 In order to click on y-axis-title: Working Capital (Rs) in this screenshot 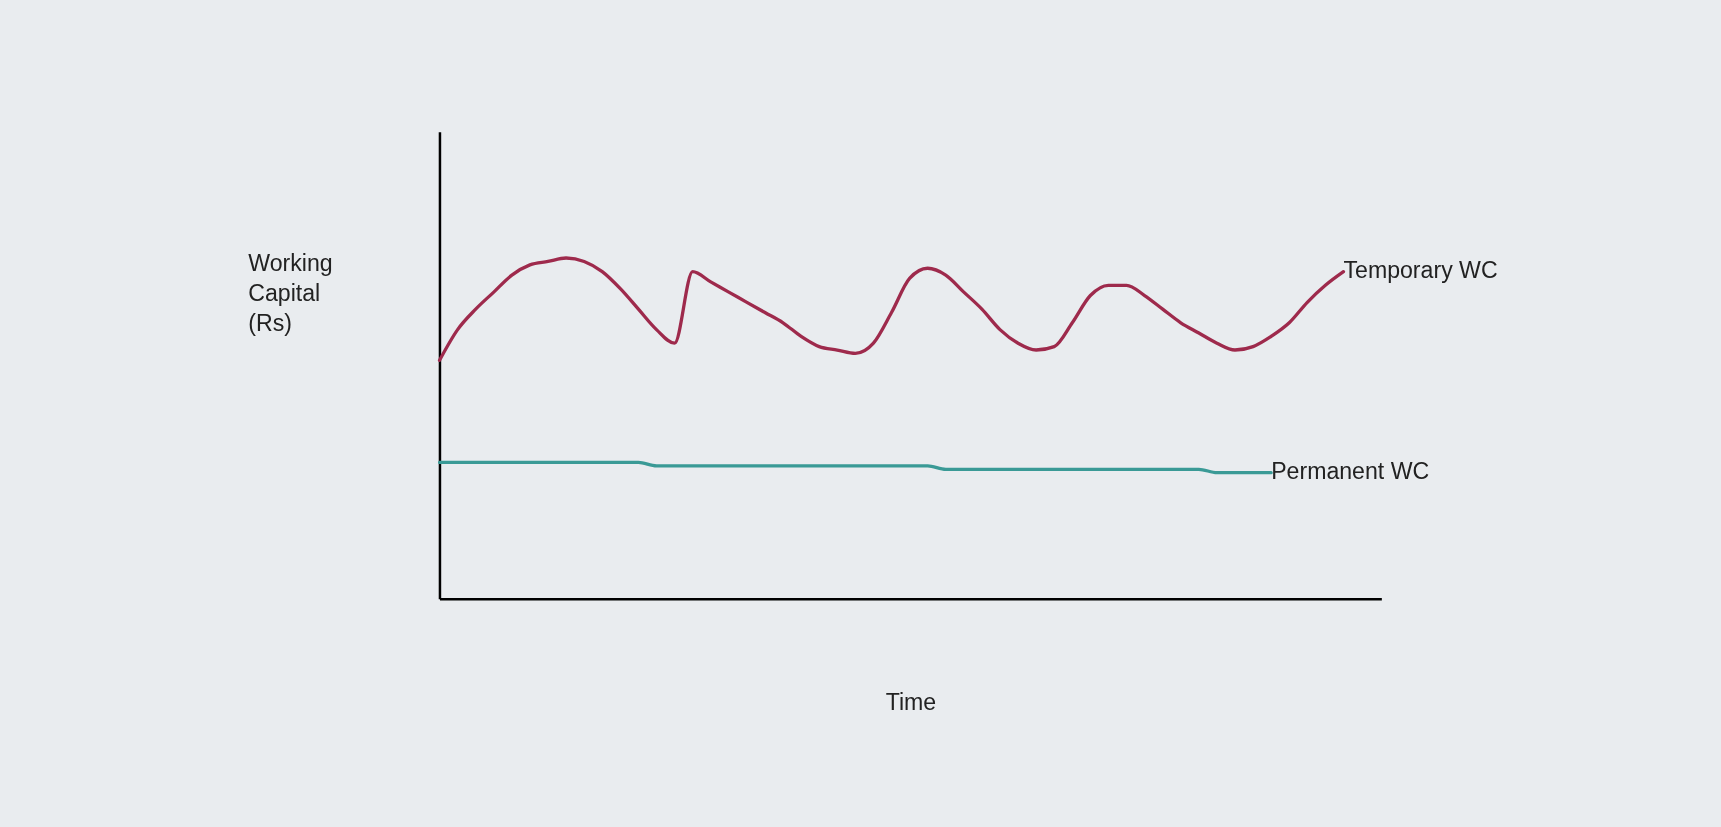, I will do `click(290, 293)`.